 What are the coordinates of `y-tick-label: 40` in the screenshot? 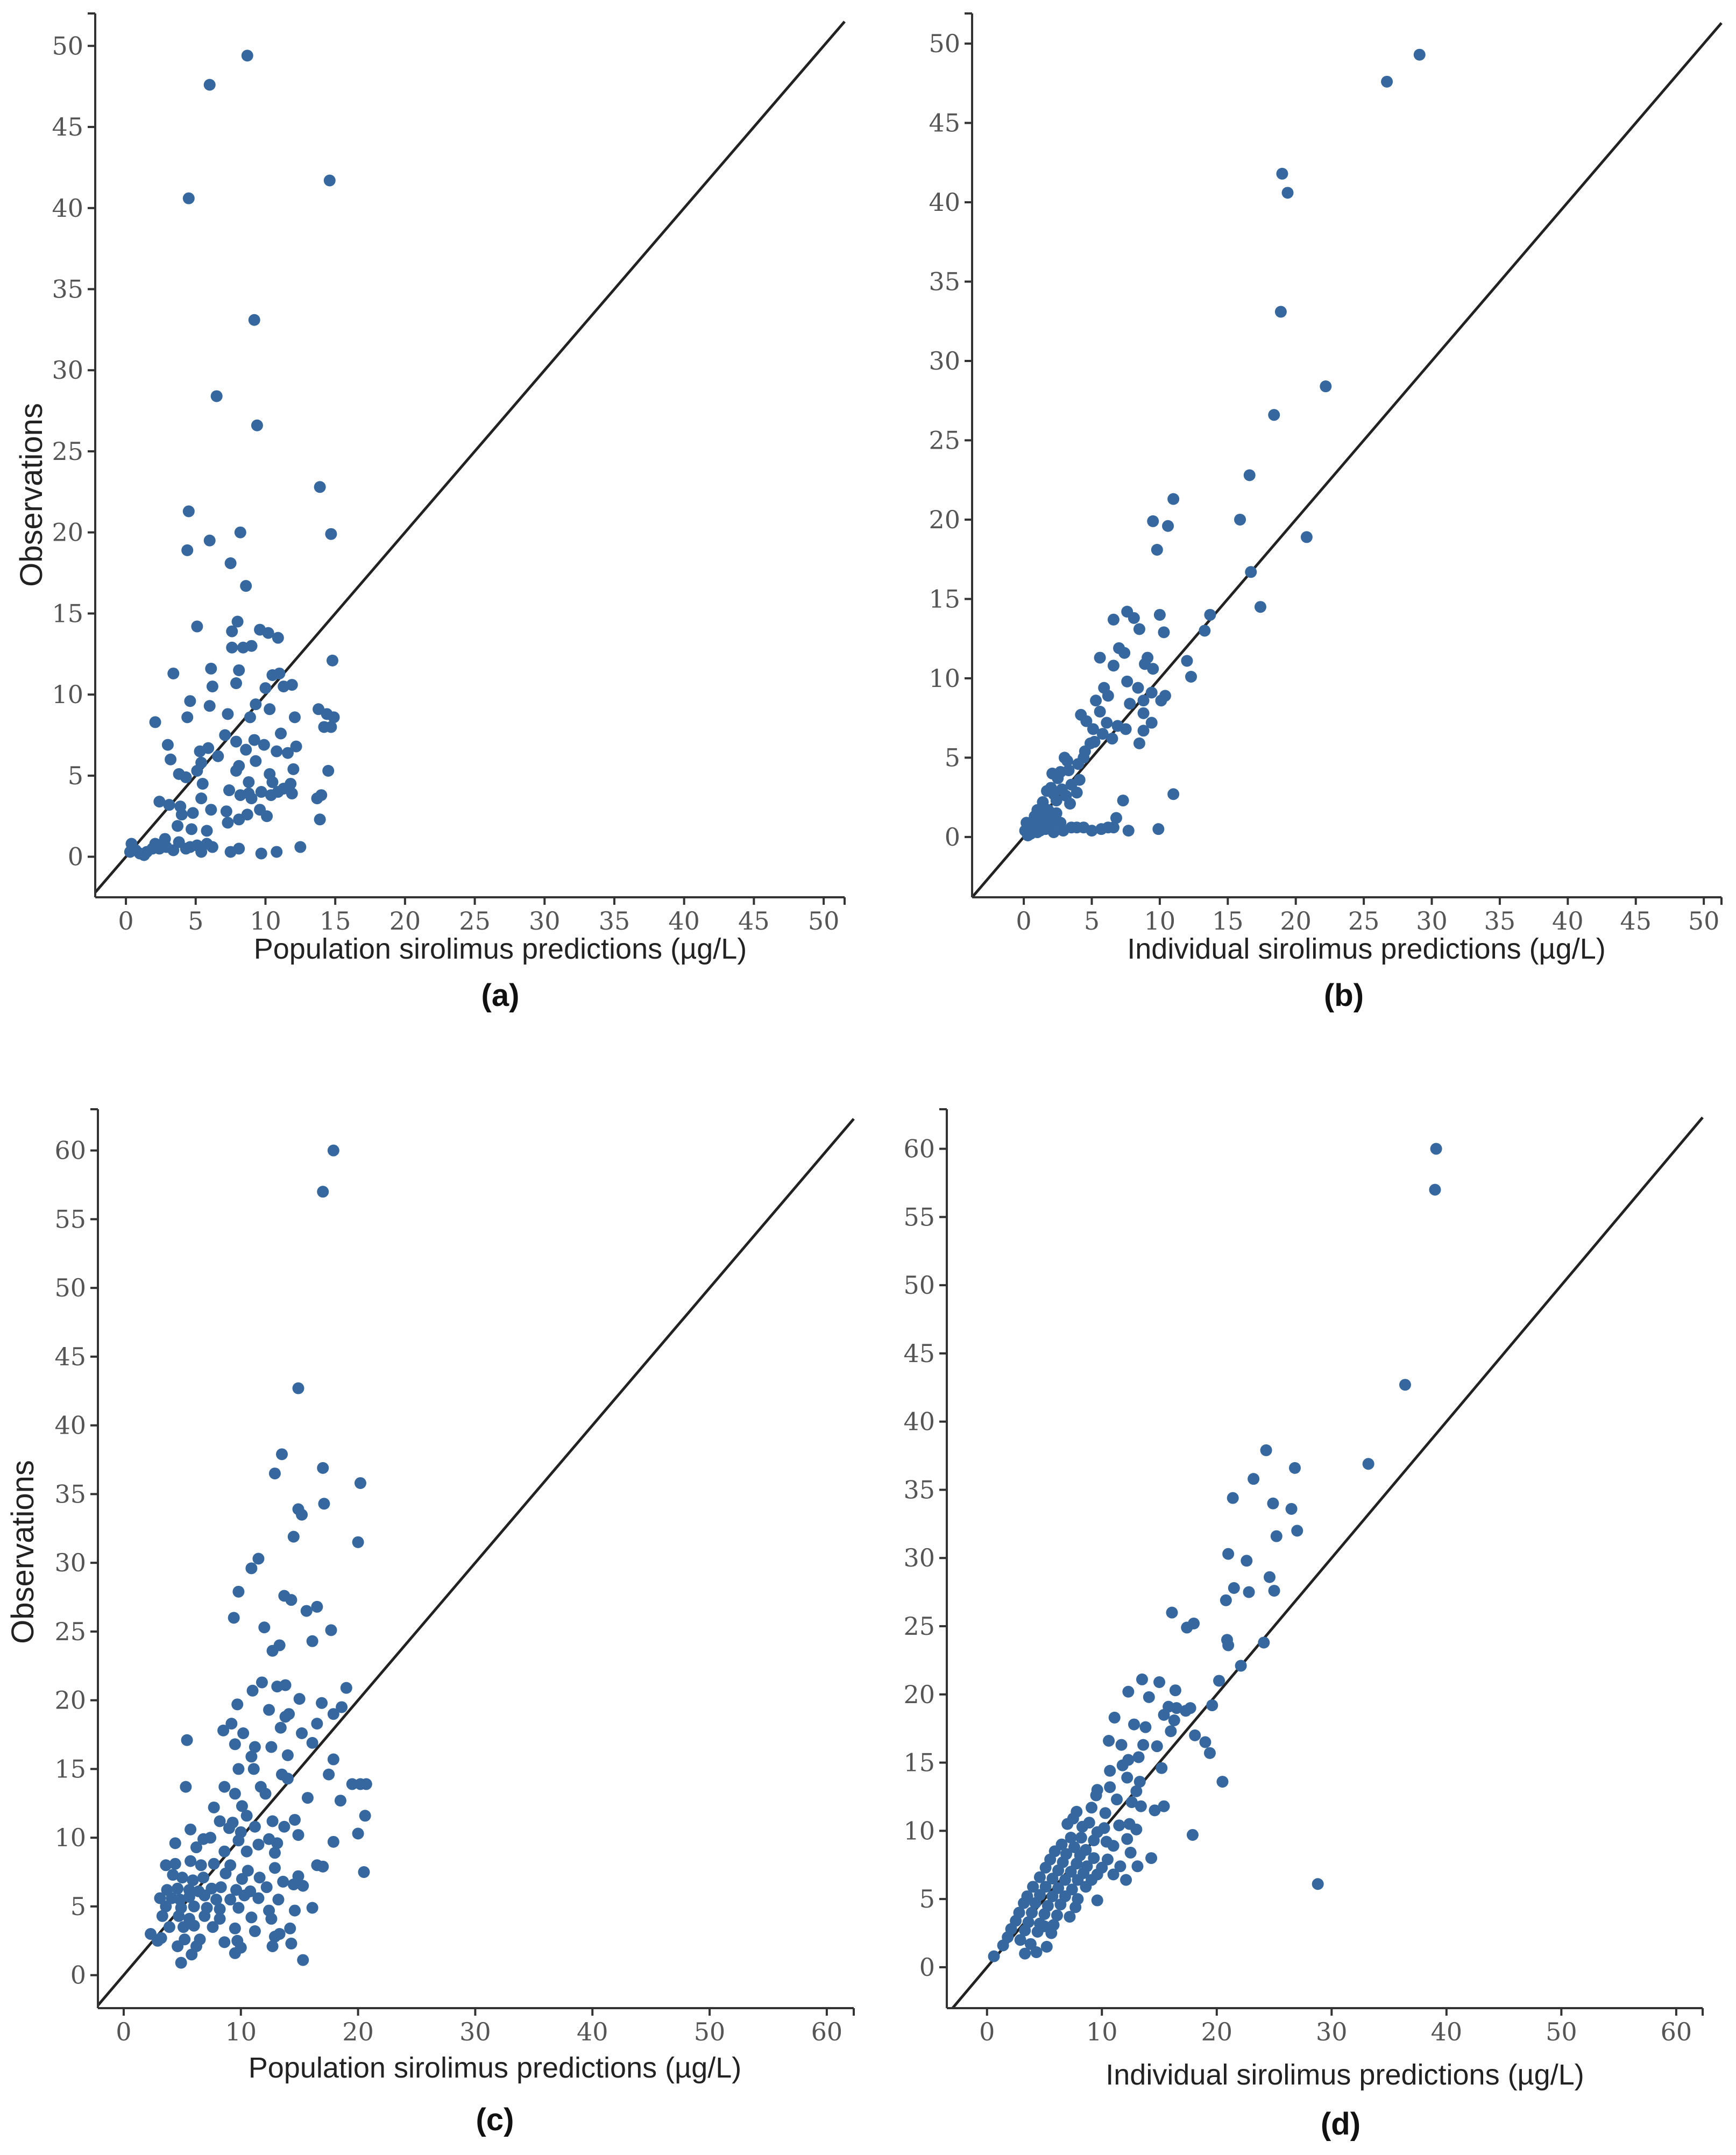 It's located at (70, 1426).